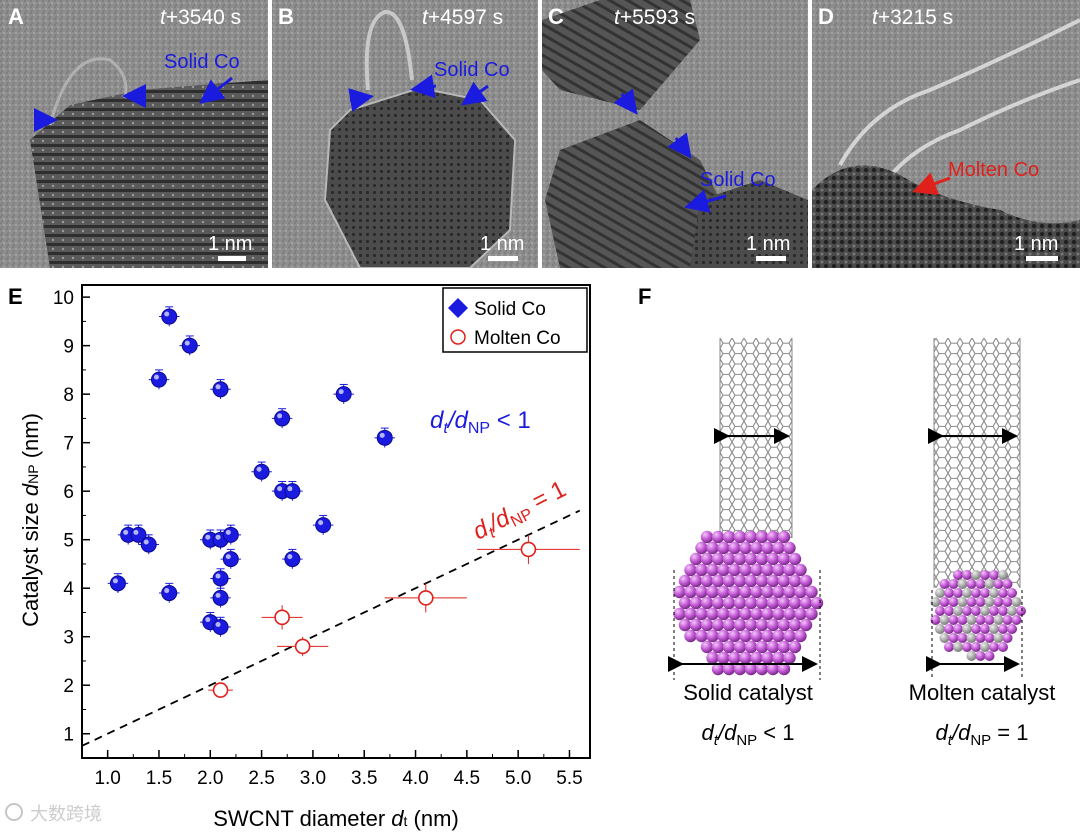 This screenshot has width=1080, height=834. What do you see at coordinates (517, 338) in the screenshot?
I see `chart-legend-molten-label: Molten Co` at bounding box center [517, 338].